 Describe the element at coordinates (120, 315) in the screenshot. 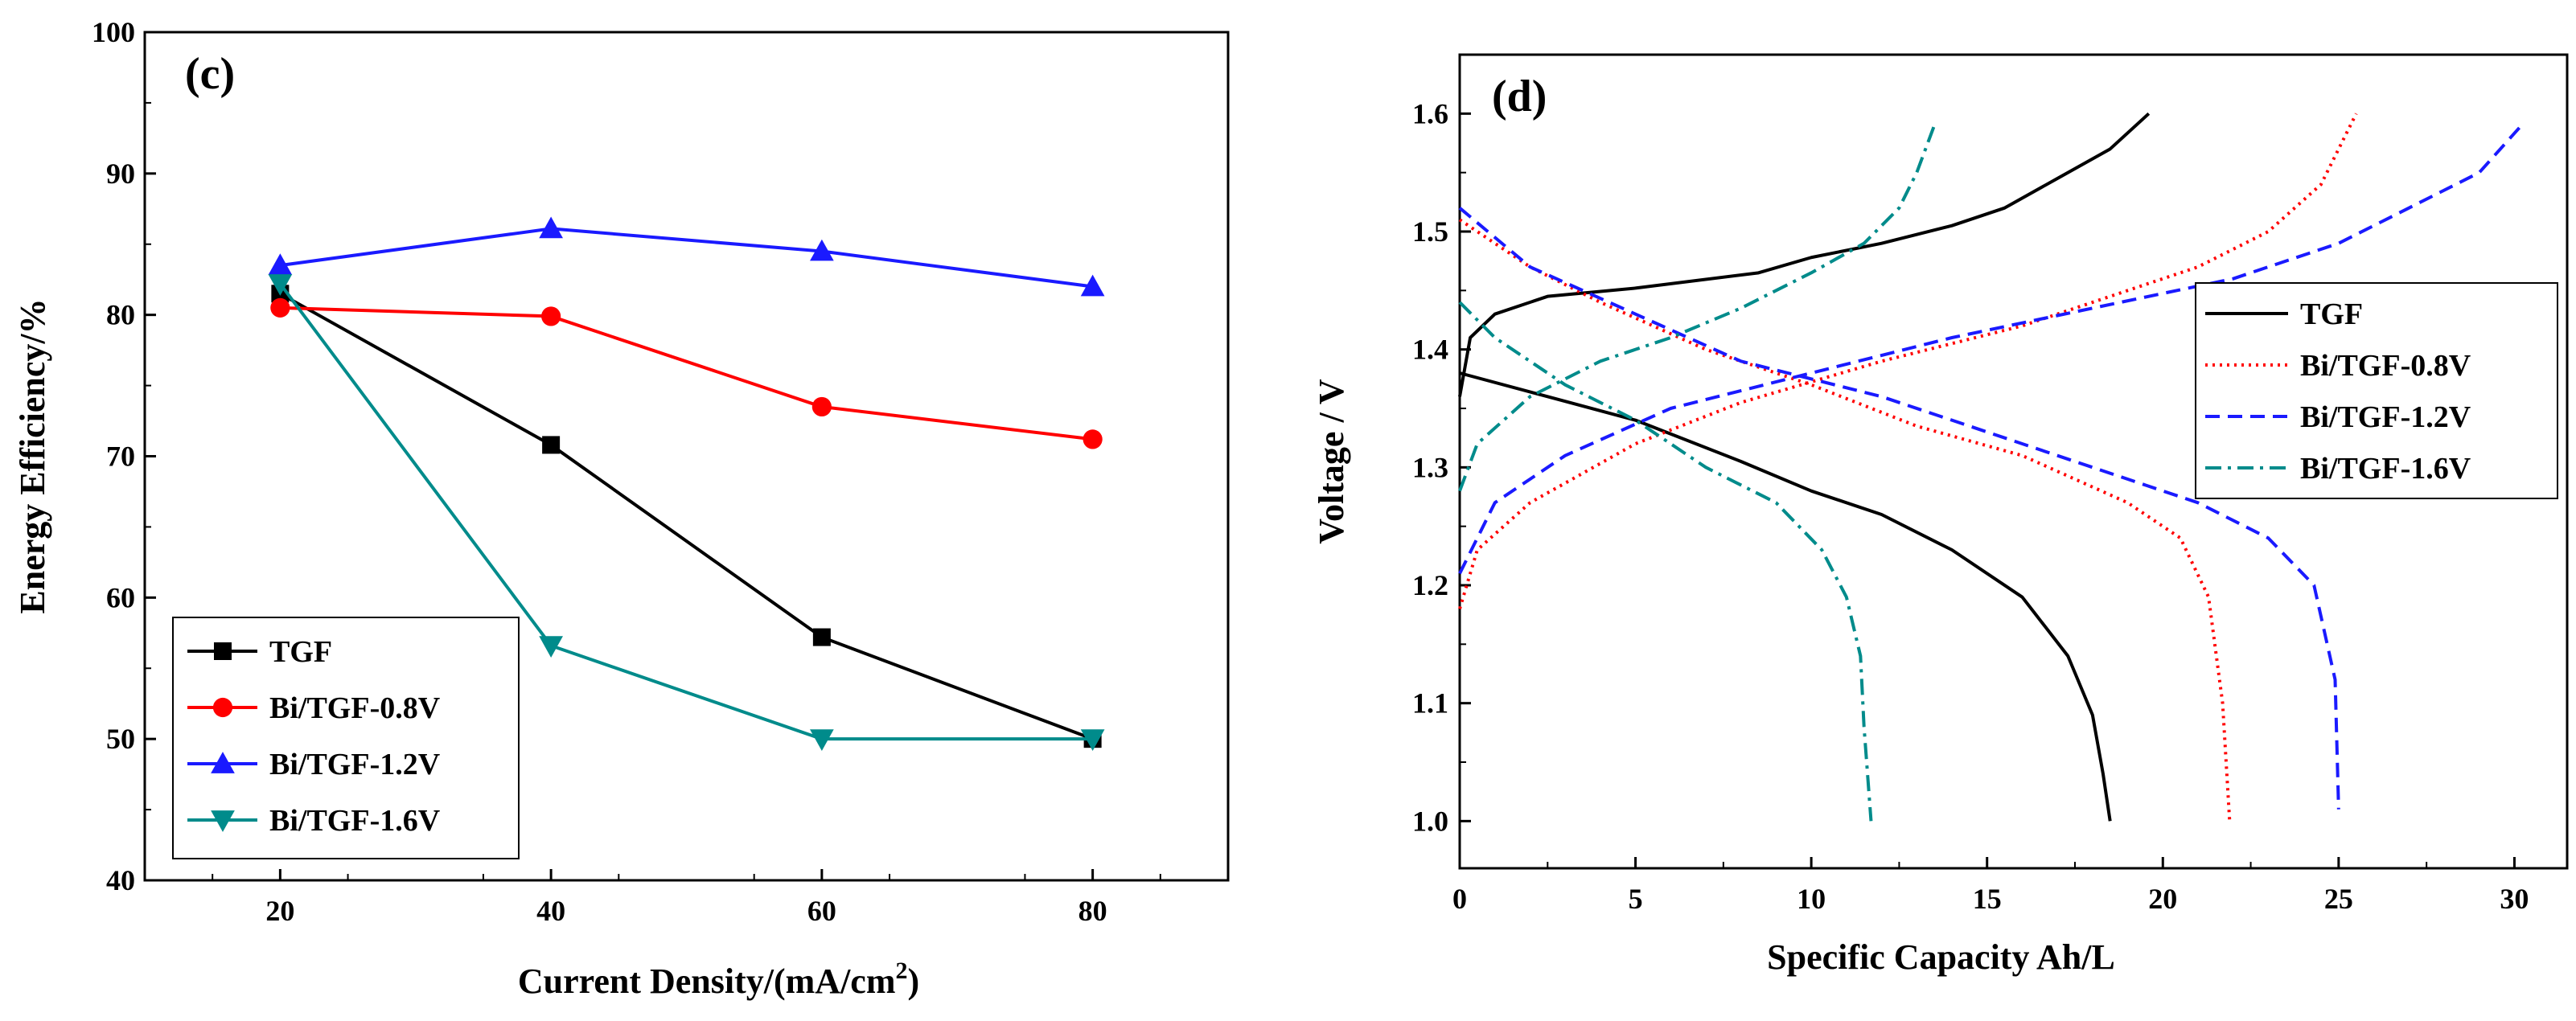

I see `panel-c-y-tick-label: 80` at that location.